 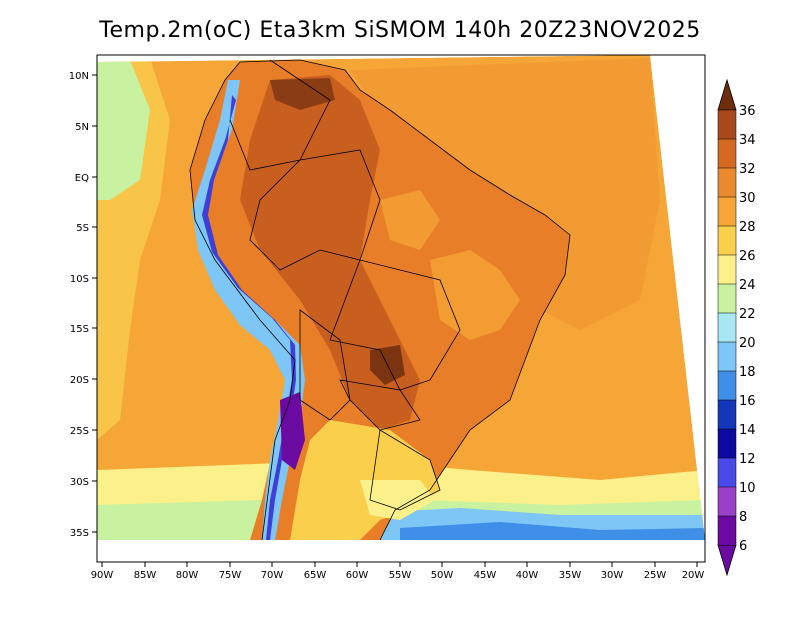 What do you see at coordinates (442, 575) in the screenshot?
I see `lon-label-50w: 50W` at bounding box center [442, 575].